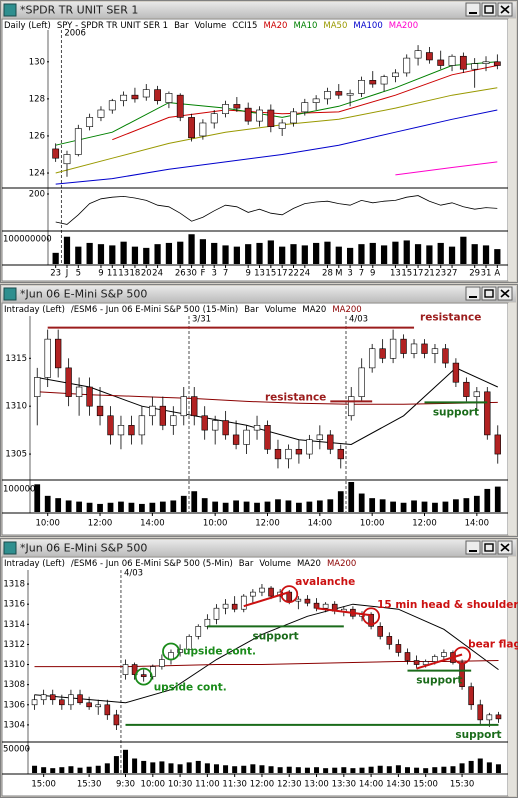  What do you see at coordinates (152, 524) in the screenshot?
I see `x-tick-label: 14:00` at bounding box center [152, 524].